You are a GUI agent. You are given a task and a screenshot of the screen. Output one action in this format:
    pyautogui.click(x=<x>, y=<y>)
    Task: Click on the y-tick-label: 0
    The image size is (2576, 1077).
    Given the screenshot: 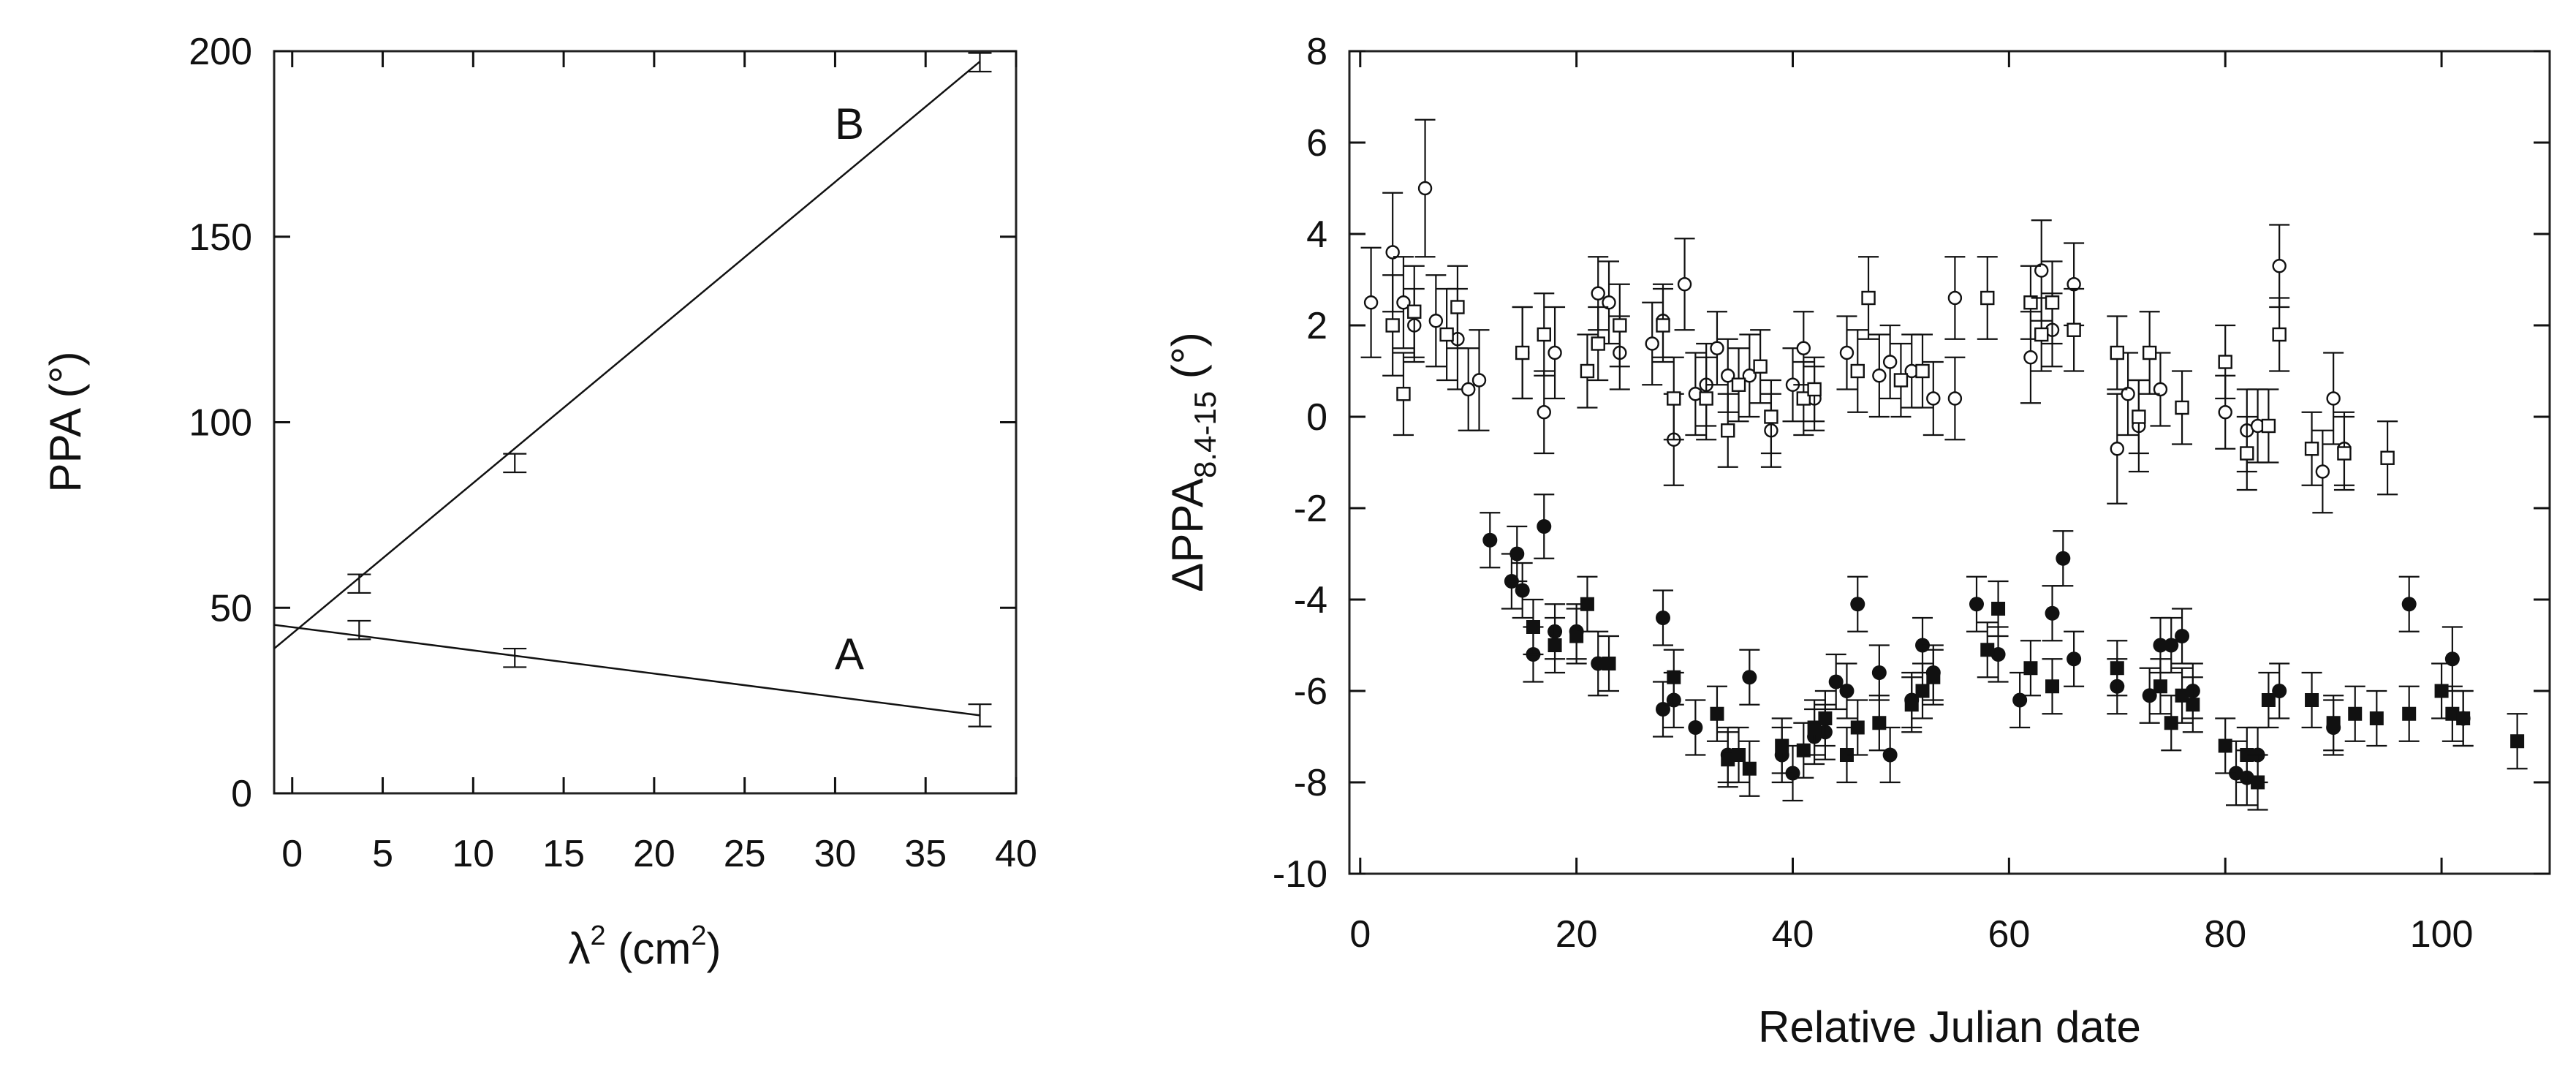 What is the action you would take?
    pyautogui.click(x=1316, y=417)
    